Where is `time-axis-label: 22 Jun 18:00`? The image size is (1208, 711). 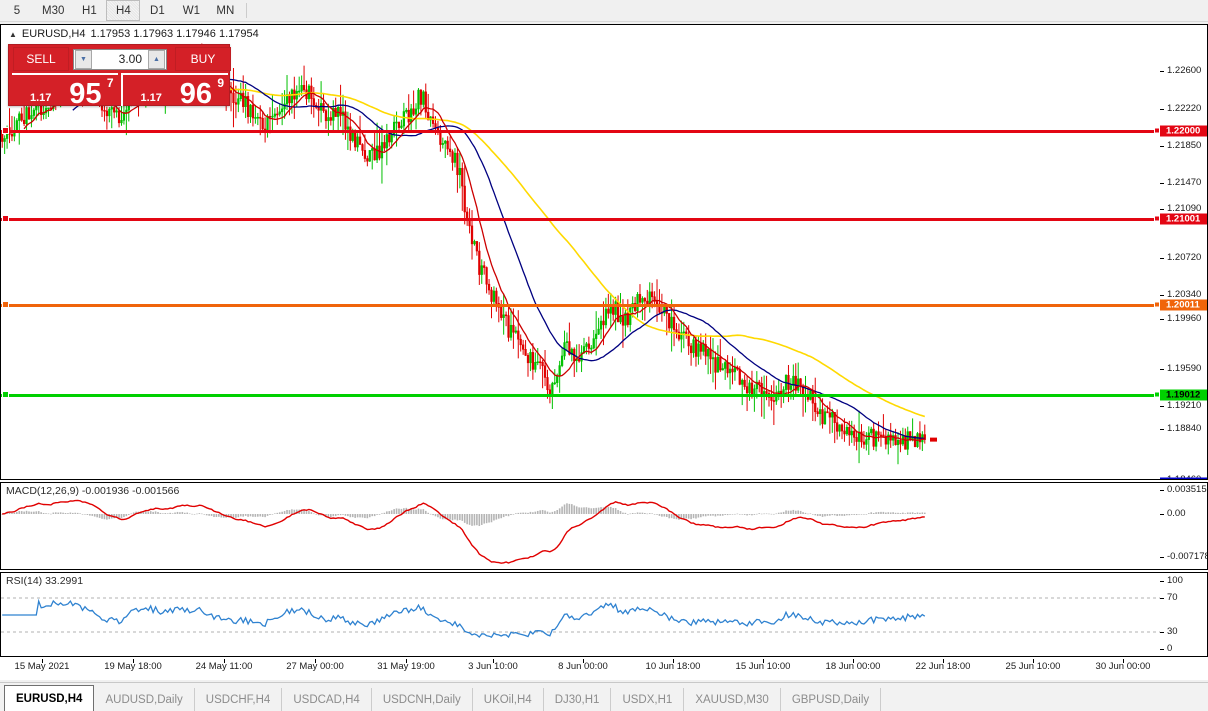 time-axis-label: 22 Jun 18:00 is located at coordinates (943, 666).